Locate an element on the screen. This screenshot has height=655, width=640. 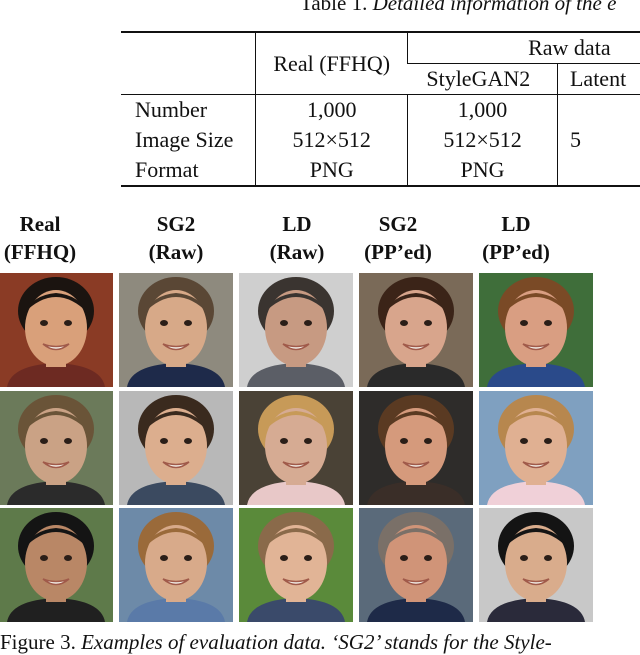
table-corner is located at coordinates (188, 63).